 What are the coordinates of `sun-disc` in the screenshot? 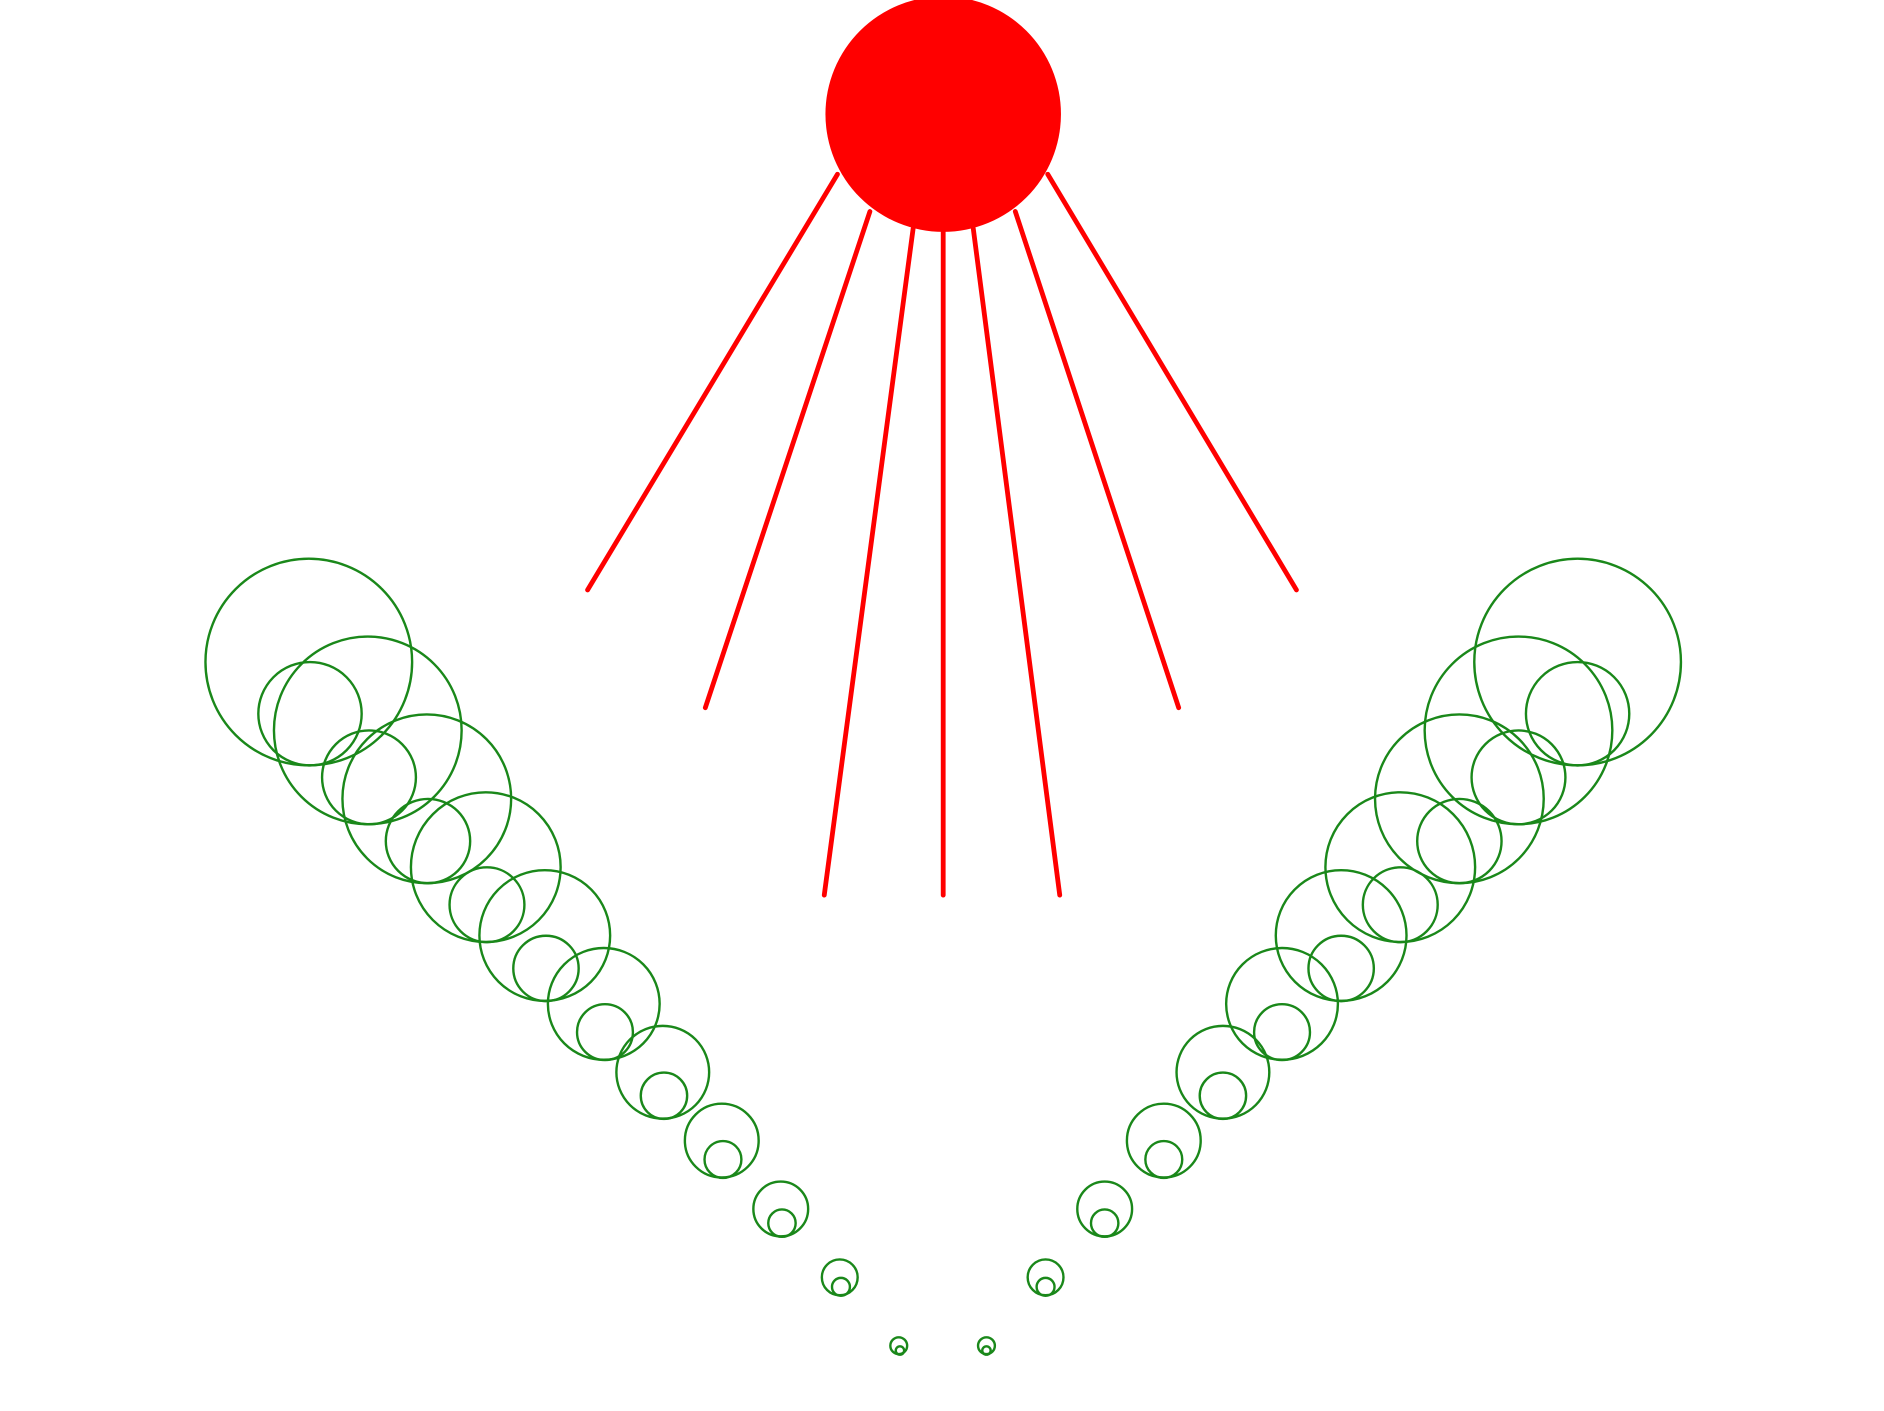 It's located at (943, 116).